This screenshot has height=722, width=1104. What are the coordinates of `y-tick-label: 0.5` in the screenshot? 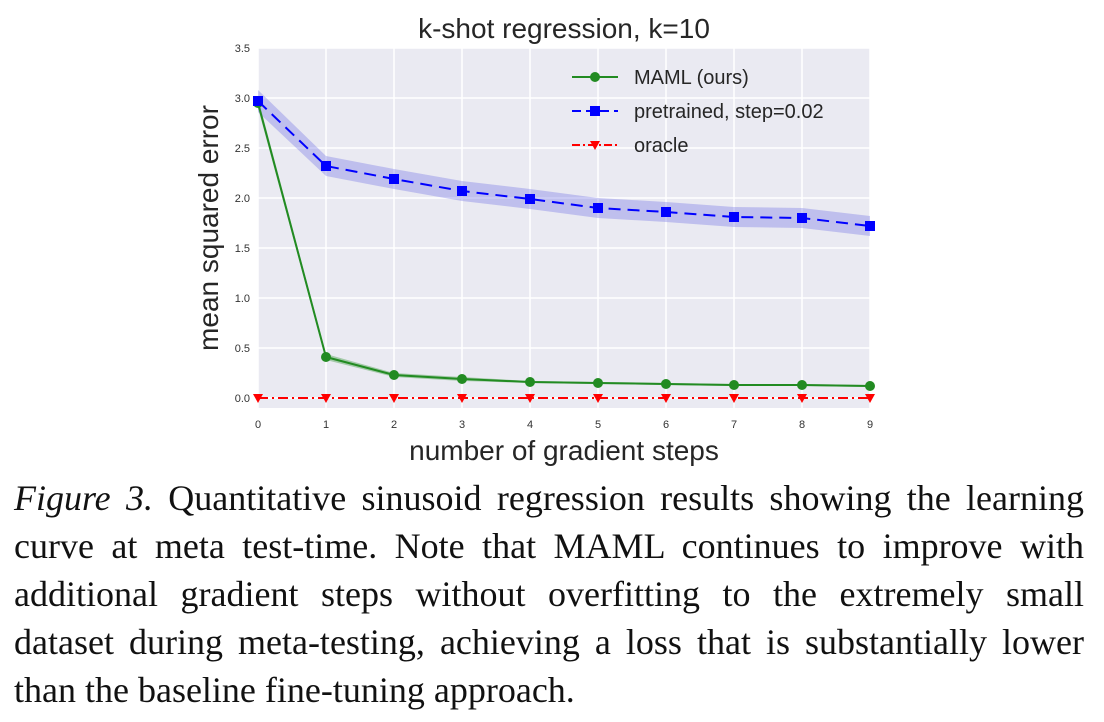 It's located at (242, 349).